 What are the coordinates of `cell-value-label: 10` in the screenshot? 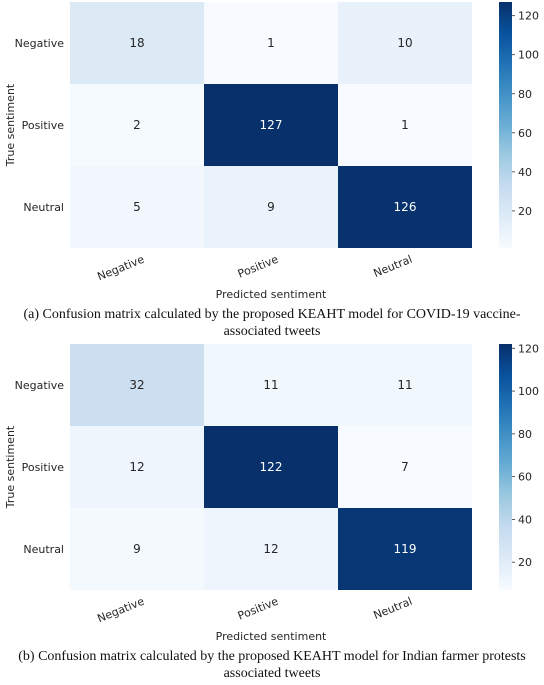 It's located at (404, 43).